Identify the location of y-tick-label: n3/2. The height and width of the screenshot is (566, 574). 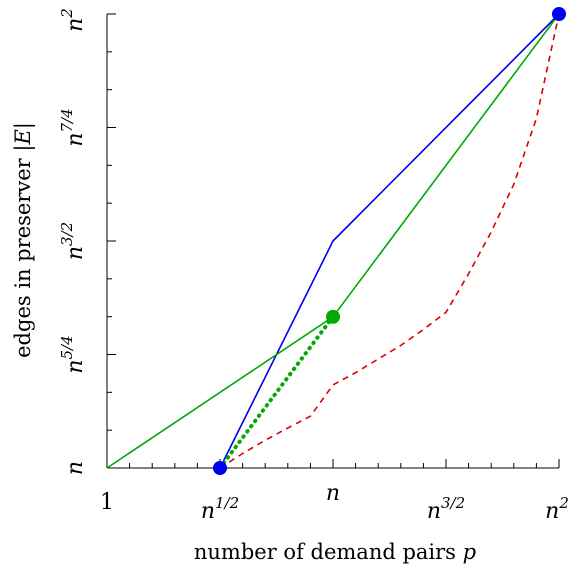
(73, 241).